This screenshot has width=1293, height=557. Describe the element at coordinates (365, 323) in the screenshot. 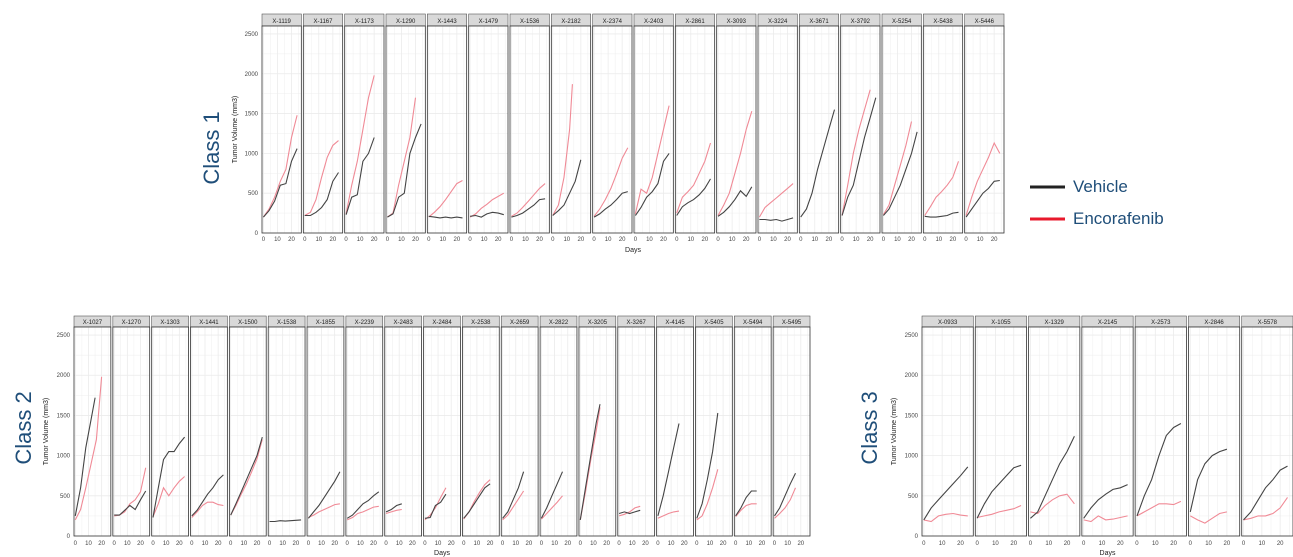

I see `panel-strip-label: X-2239` at that location.